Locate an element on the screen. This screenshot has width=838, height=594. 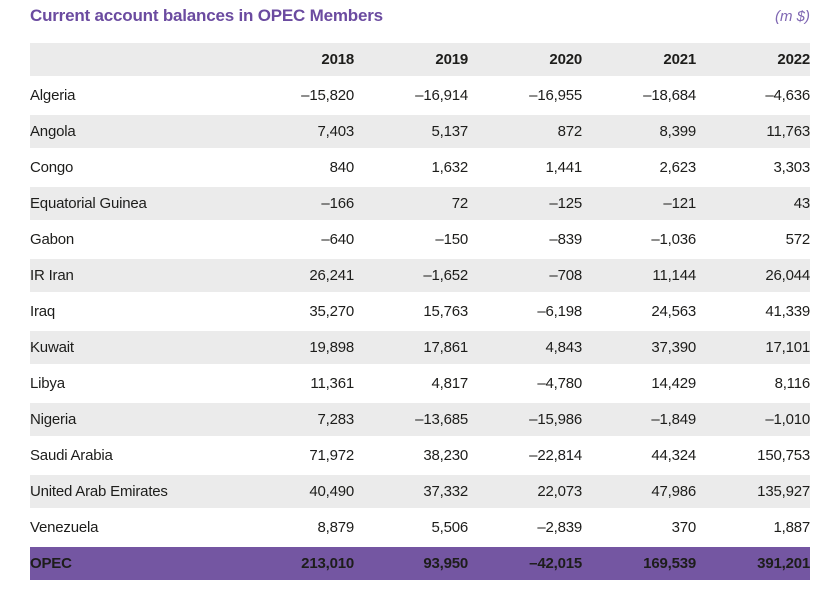
value-cell: 38,230 is located at coordinates (445, 455).